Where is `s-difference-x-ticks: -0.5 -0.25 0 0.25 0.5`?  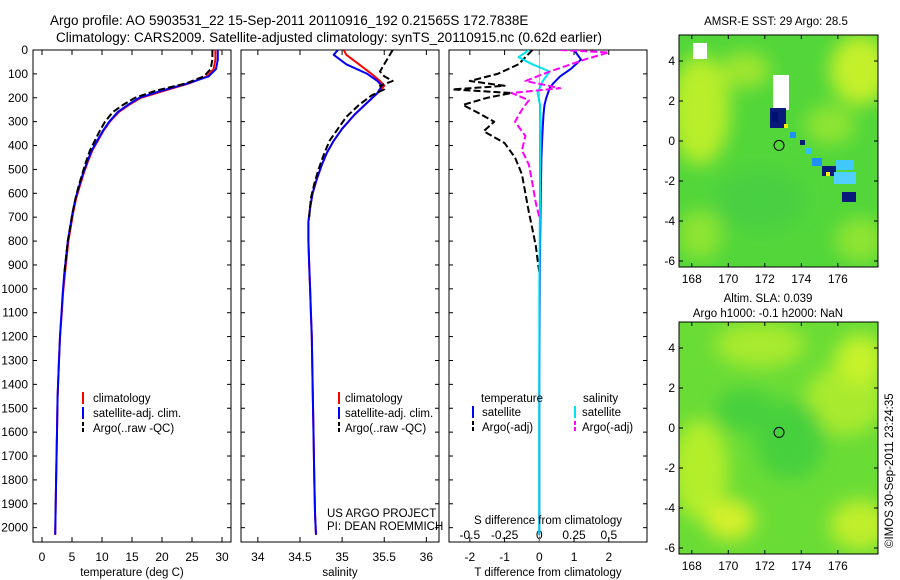 s-difference-x-ticks: -0.5 -0.25 0 0.25 0.5 is located at coordinates (538, 535).